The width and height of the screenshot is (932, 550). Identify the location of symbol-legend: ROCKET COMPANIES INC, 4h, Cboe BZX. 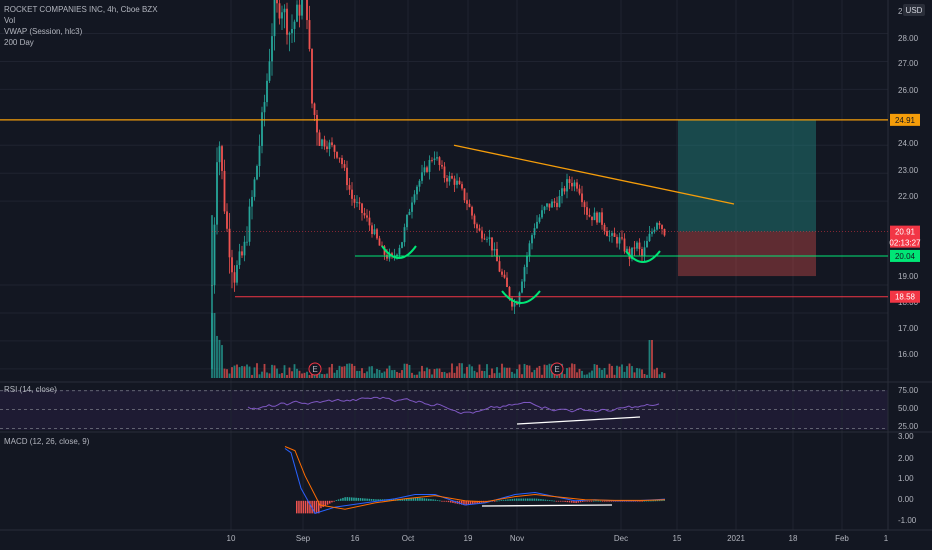
(81, 9).